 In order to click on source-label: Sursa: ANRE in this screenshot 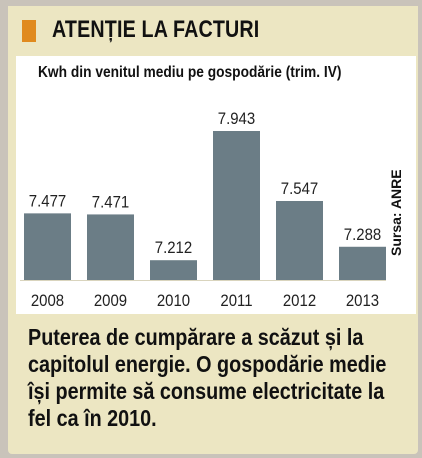, I will do `click(396, 212)`.